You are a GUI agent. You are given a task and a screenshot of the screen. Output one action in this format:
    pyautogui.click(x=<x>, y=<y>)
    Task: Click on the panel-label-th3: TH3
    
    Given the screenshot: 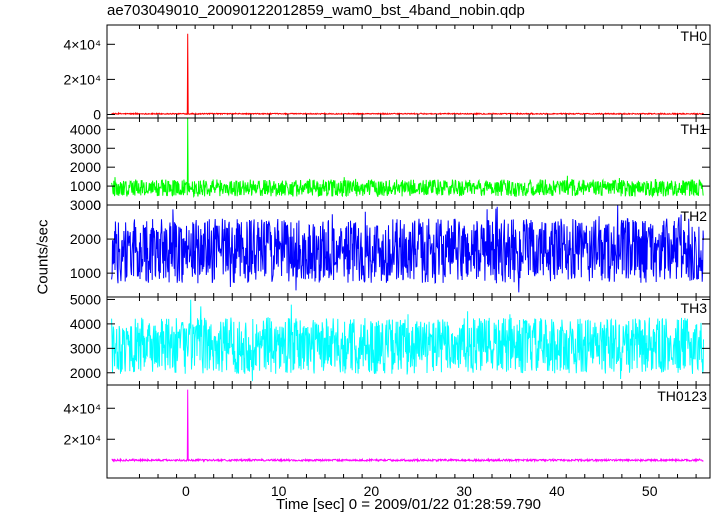 What is the action you would take?
    pyautogui.click(x=694, y=308)
    